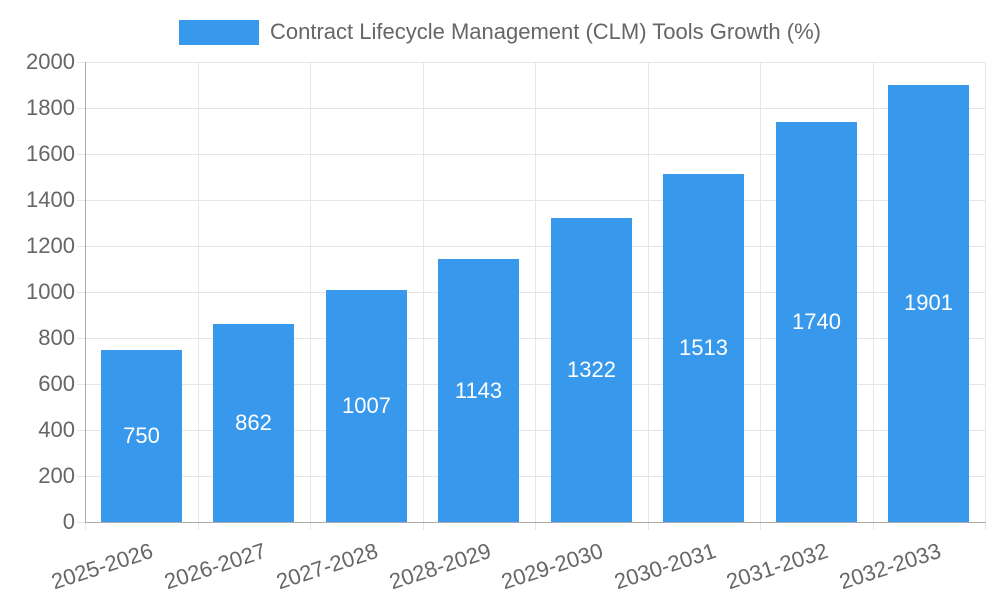 The image size is (1000, 600). What do you see at coordinates (439, 566) in the screenshot?
I see `x-axis-tick-label: 2028-2029` at bounding box center [439, 566].